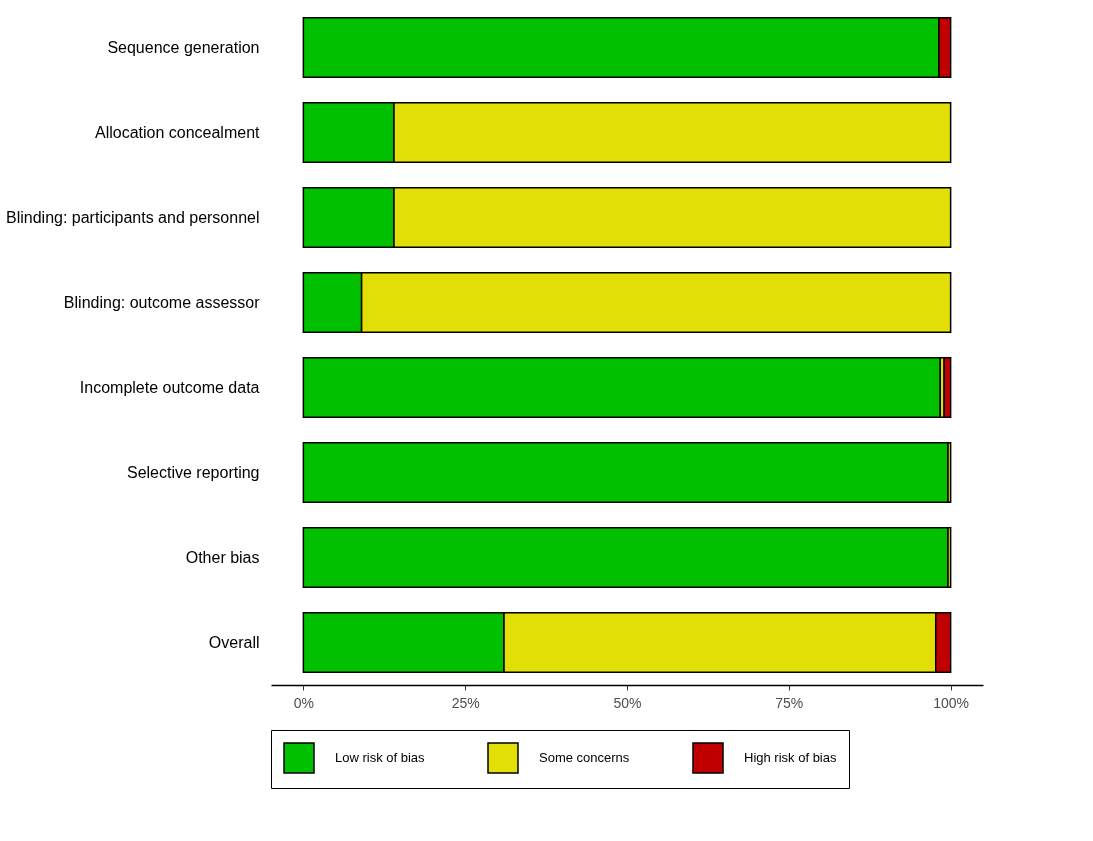 Image resolution: width=1093 pixels, height=841 pixels. What do you see at coordinates (133, 217) in the screenshot?
I see `y-tick-label: Blinding: participants and personnel` at bounding box center [133, 217].